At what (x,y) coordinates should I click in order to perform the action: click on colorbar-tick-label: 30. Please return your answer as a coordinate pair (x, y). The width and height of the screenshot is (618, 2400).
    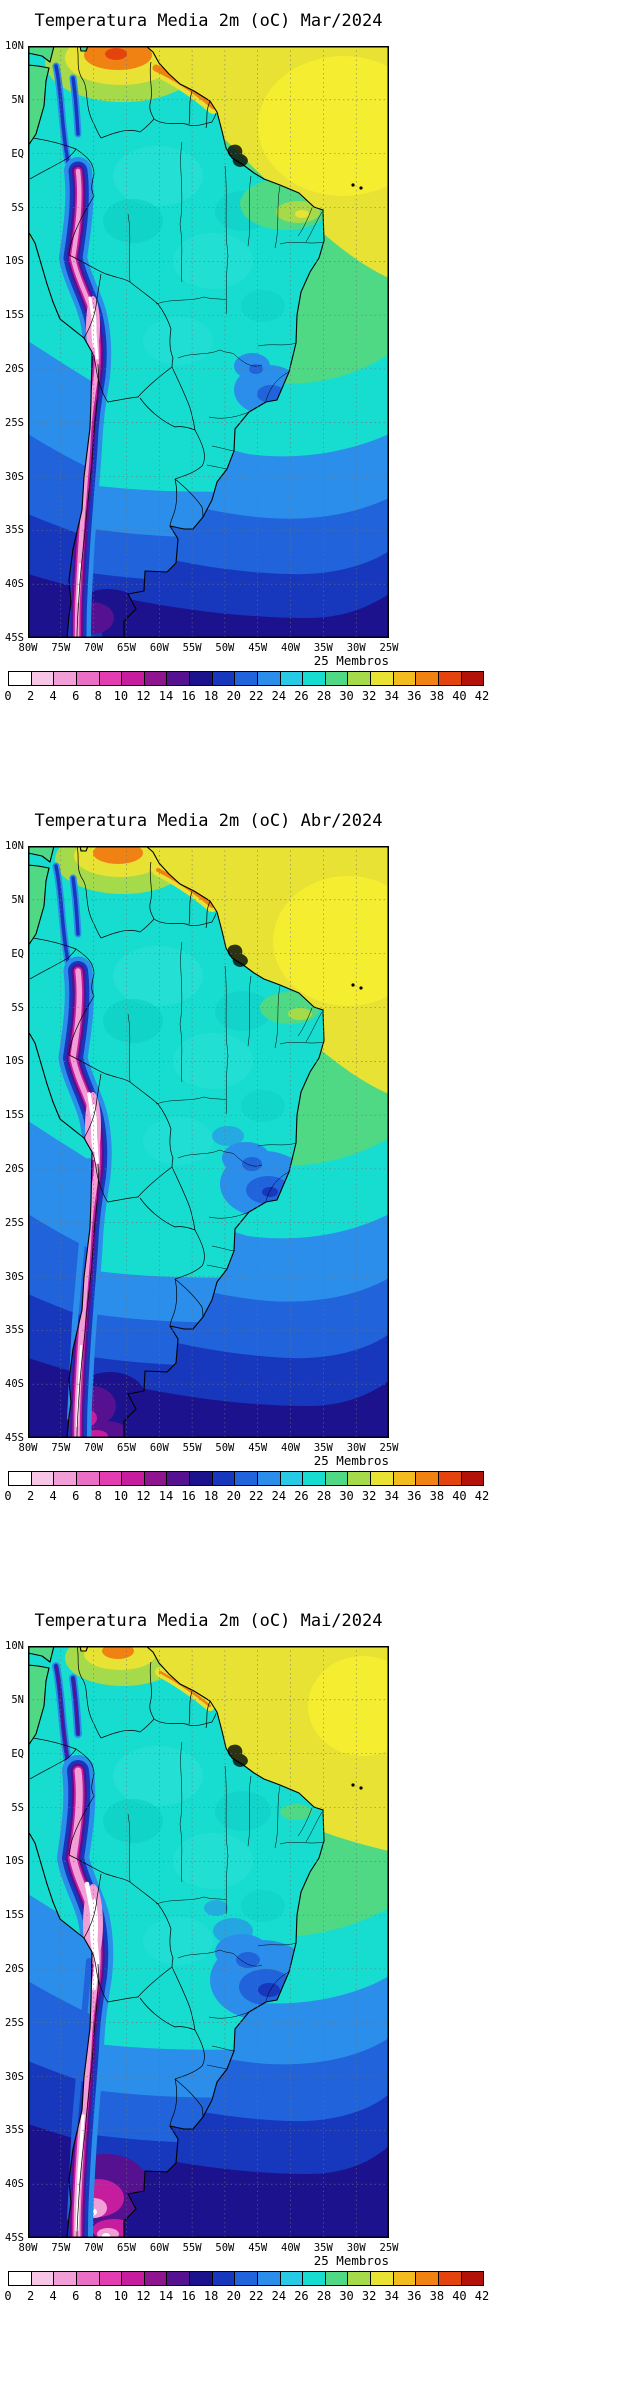
    Looking at the image, I should click on (346, 696).